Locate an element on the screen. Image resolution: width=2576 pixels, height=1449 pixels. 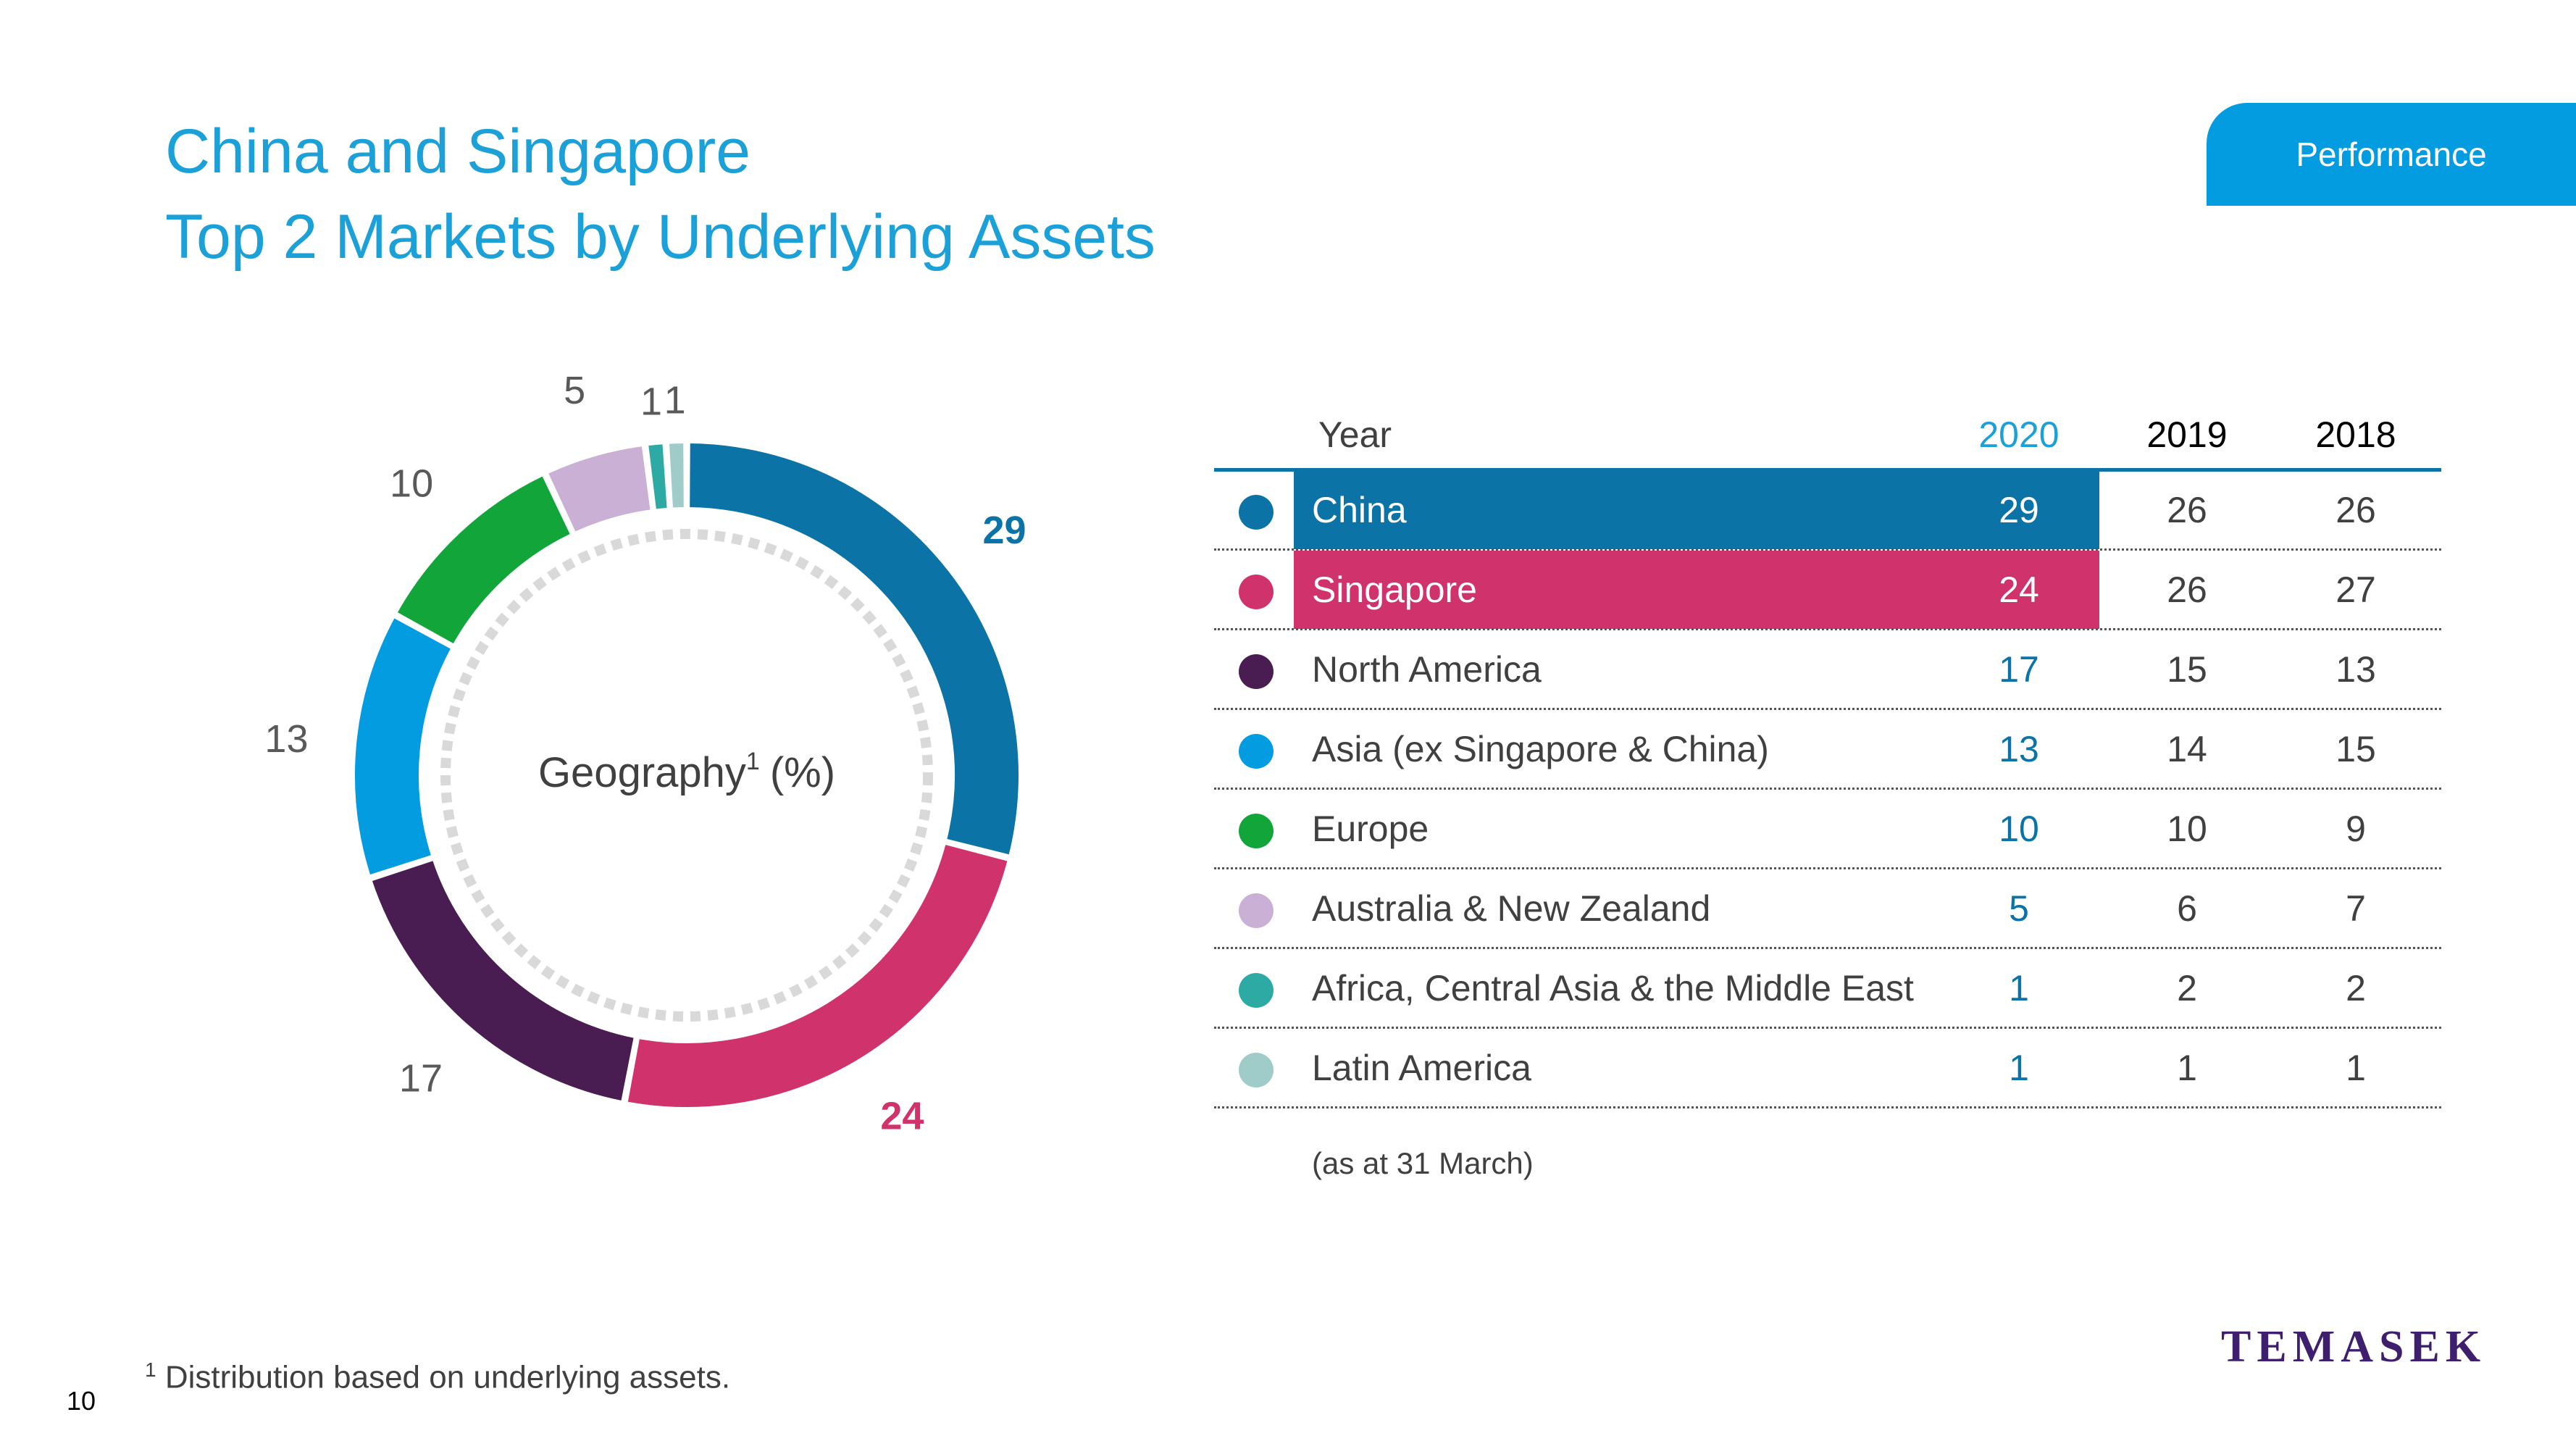
table-row-singapore: Singapore 24 26 27 is located at coordinates (1827, 590).